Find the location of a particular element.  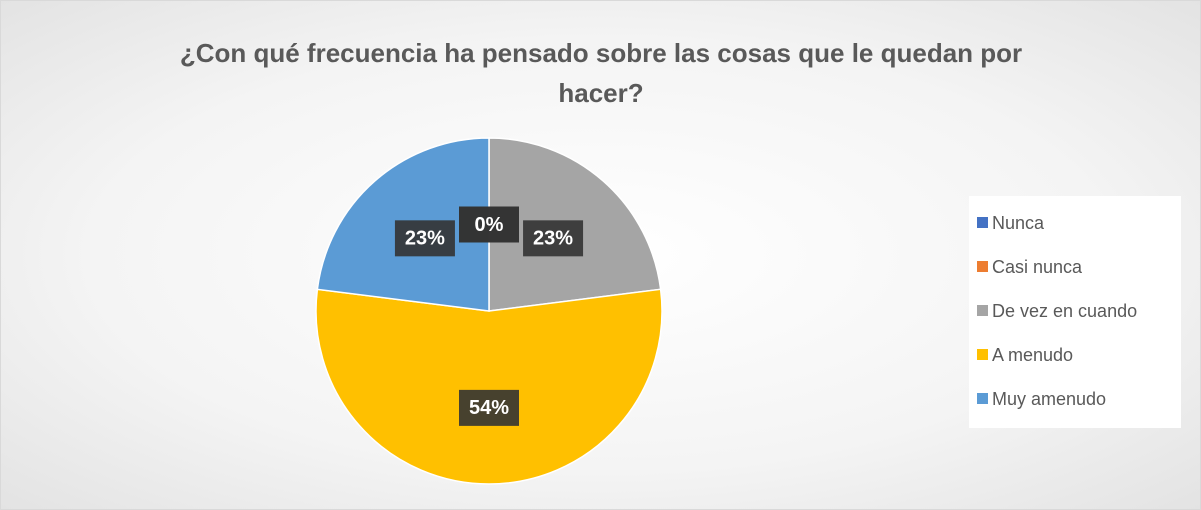

legend-label: Casi nunca is located at coordinates (1037, 267).